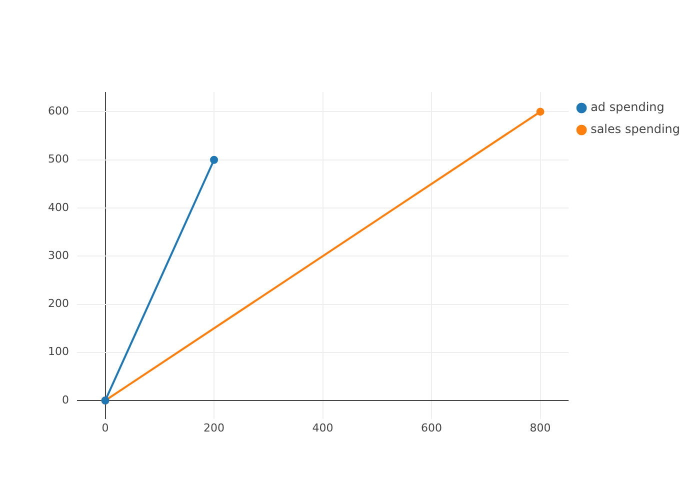 The width and height of the screenshot is (700, 500). What do you see at coordinates (105, 427) in the screenshot?
I see `x-tick-label: 0` at bounding box center [105, 427].